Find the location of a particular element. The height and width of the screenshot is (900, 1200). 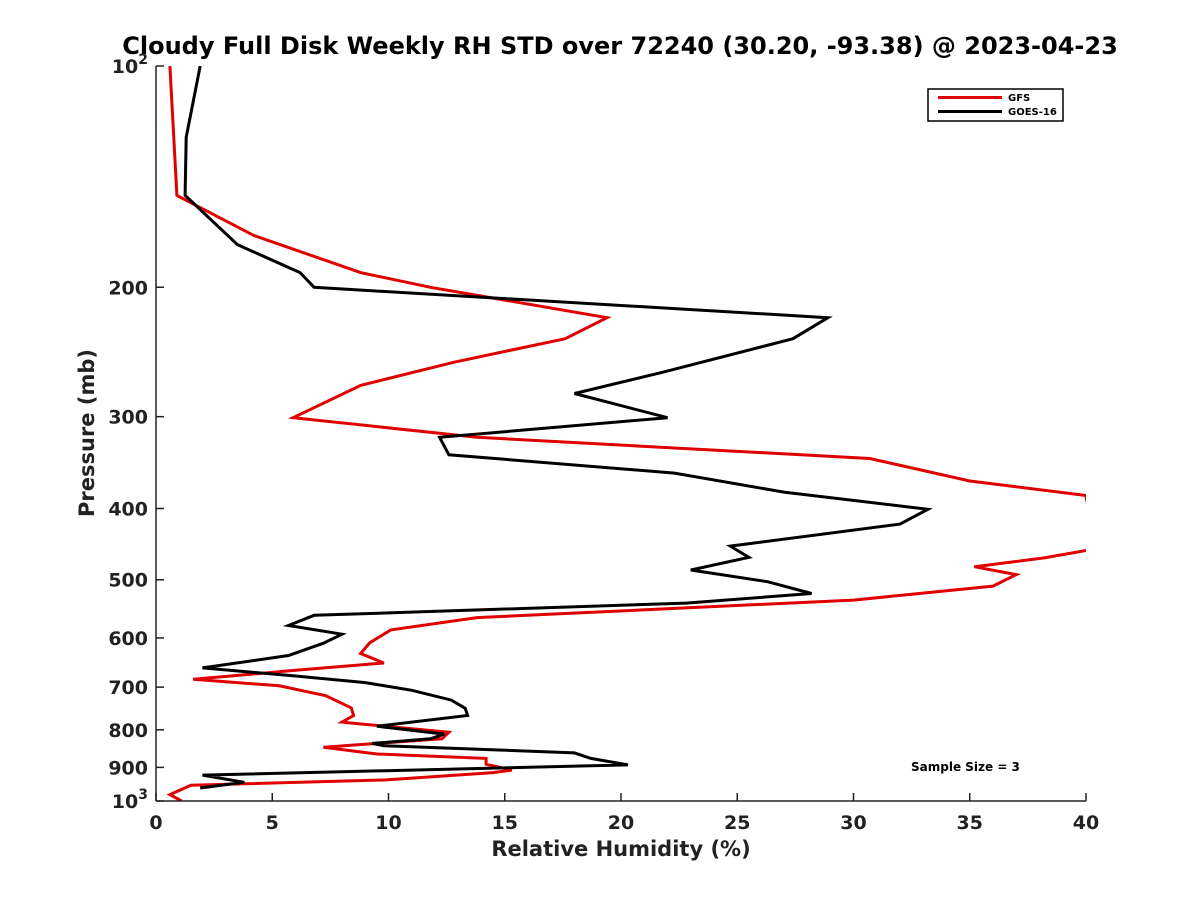

y-tick-label: 300 is located at coordinates (128, 418).